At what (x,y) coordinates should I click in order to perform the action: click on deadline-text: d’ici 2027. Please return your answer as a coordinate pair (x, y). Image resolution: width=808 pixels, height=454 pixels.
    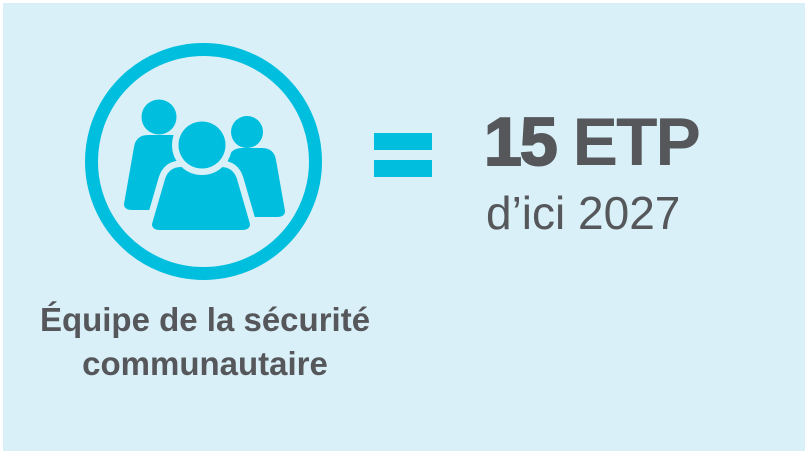
    Looking at the image, I should click on (583, 213).